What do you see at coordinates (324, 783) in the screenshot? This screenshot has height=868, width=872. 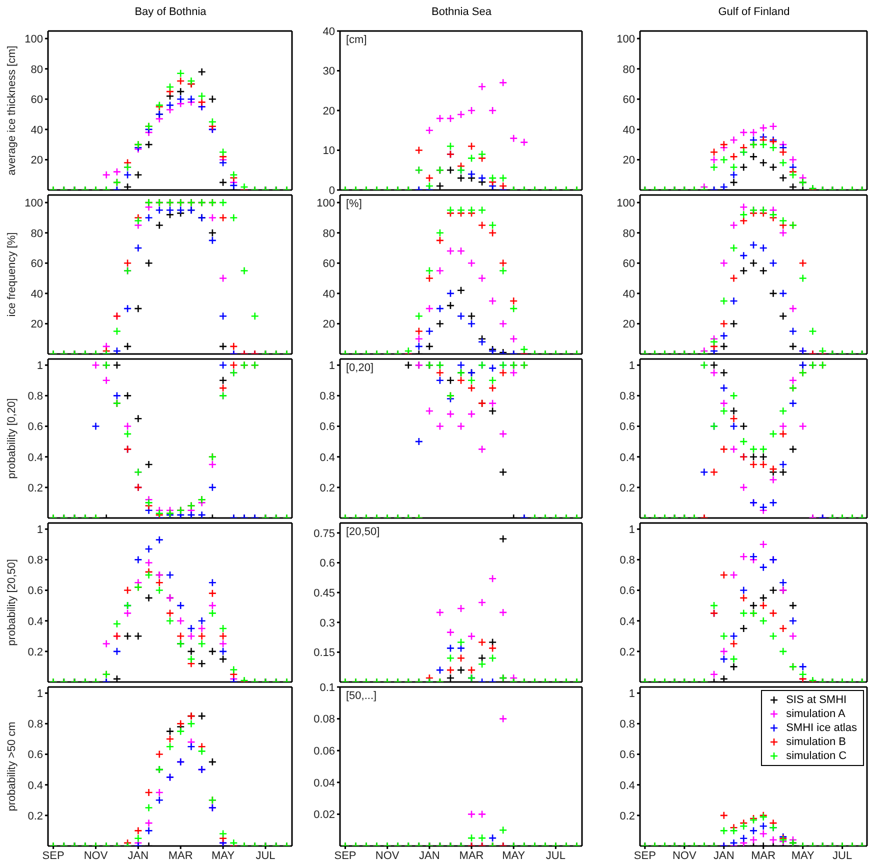 I see `y-tick-label: 0.04` at bounding box center [324, 783].